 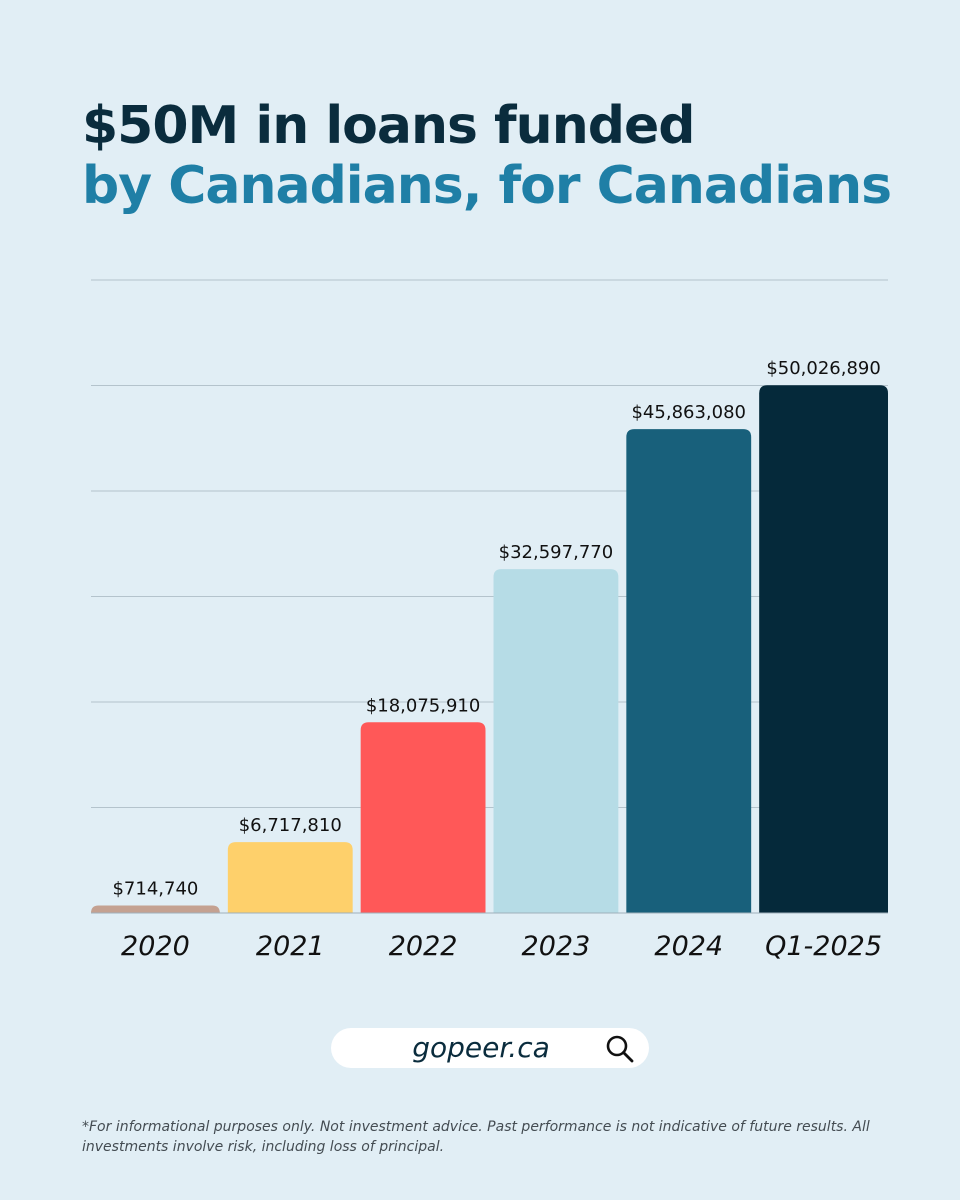 What do you see at coordinates (155, 909) in the screenshot?
I see `bar-2020` at bounding box center [155, 909].